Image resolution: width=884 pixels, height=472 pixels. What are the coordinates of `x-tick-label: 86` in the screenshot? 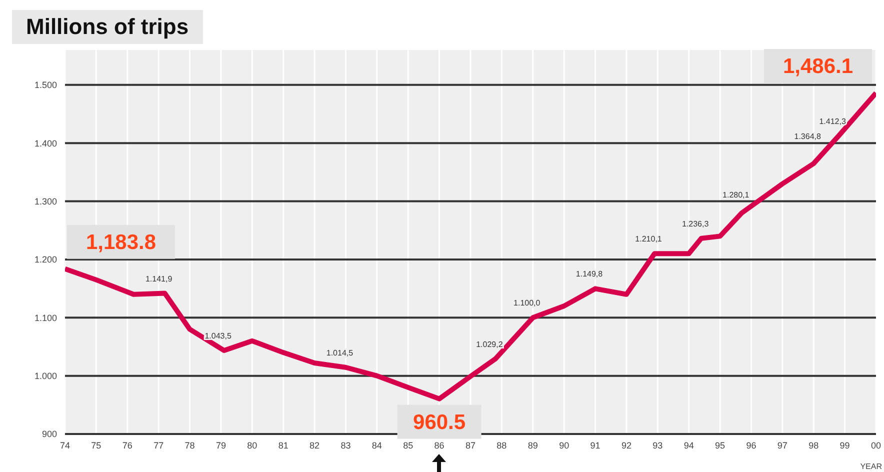 It's located at (439, 445).